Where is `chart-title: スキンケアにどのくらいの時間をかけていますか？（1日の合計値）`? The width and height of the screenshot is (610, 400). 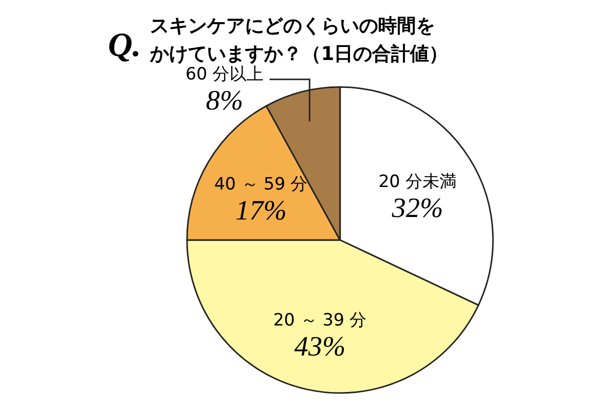 chart-title: スキンケアにどのくらいの時間をかけていますか？（1日の合計値） is located at coordinates (298, 40).